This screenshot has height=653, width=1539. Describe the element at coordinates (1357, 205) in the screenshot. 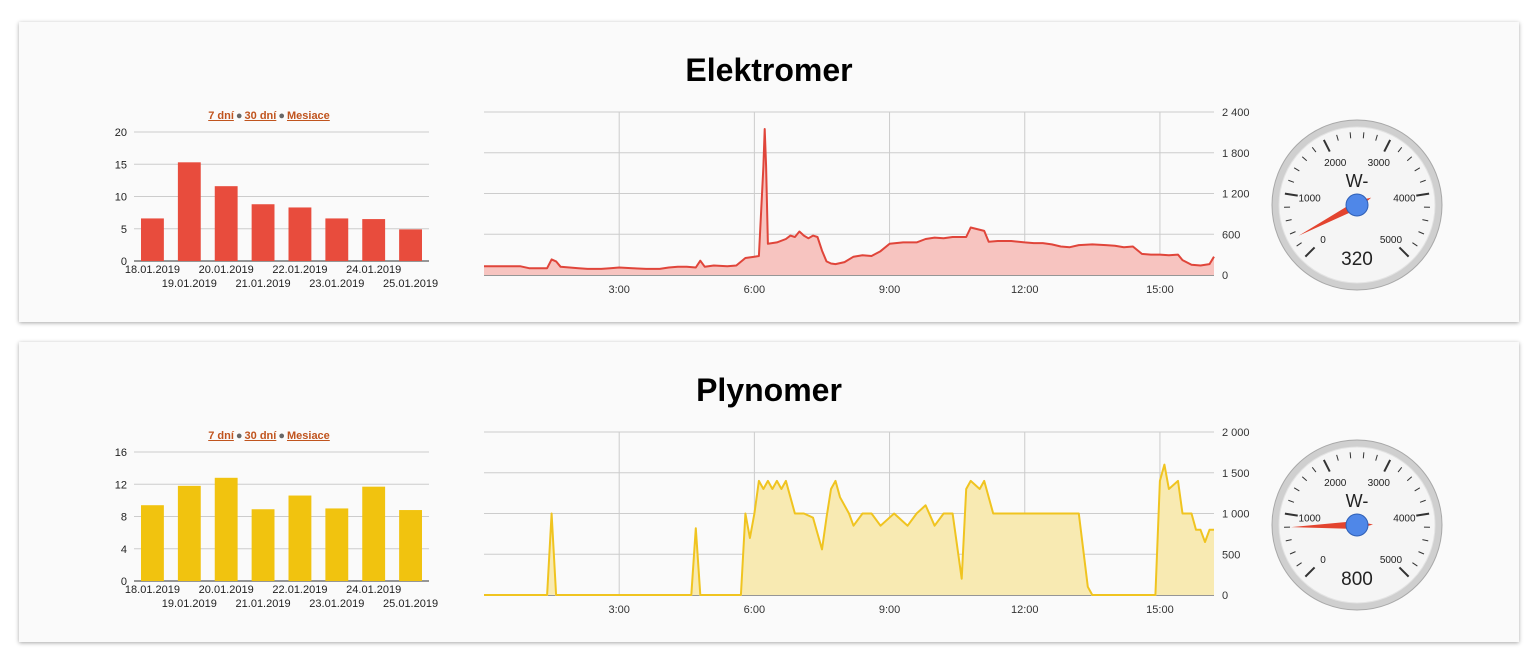

I see `gauge-hub` at that location.